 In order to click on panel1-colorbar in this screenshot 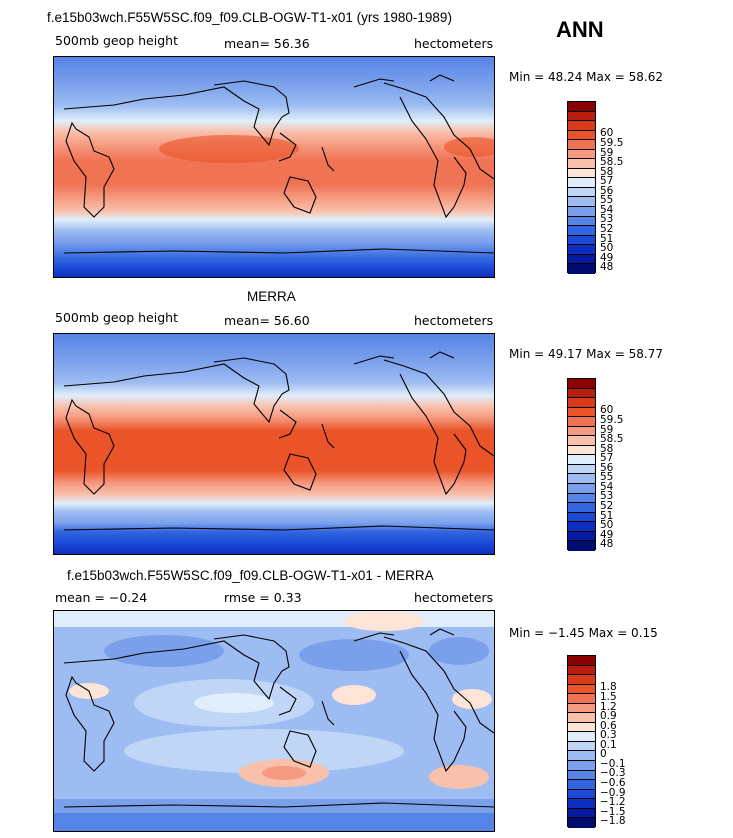, I will do `click(581, 187)`.